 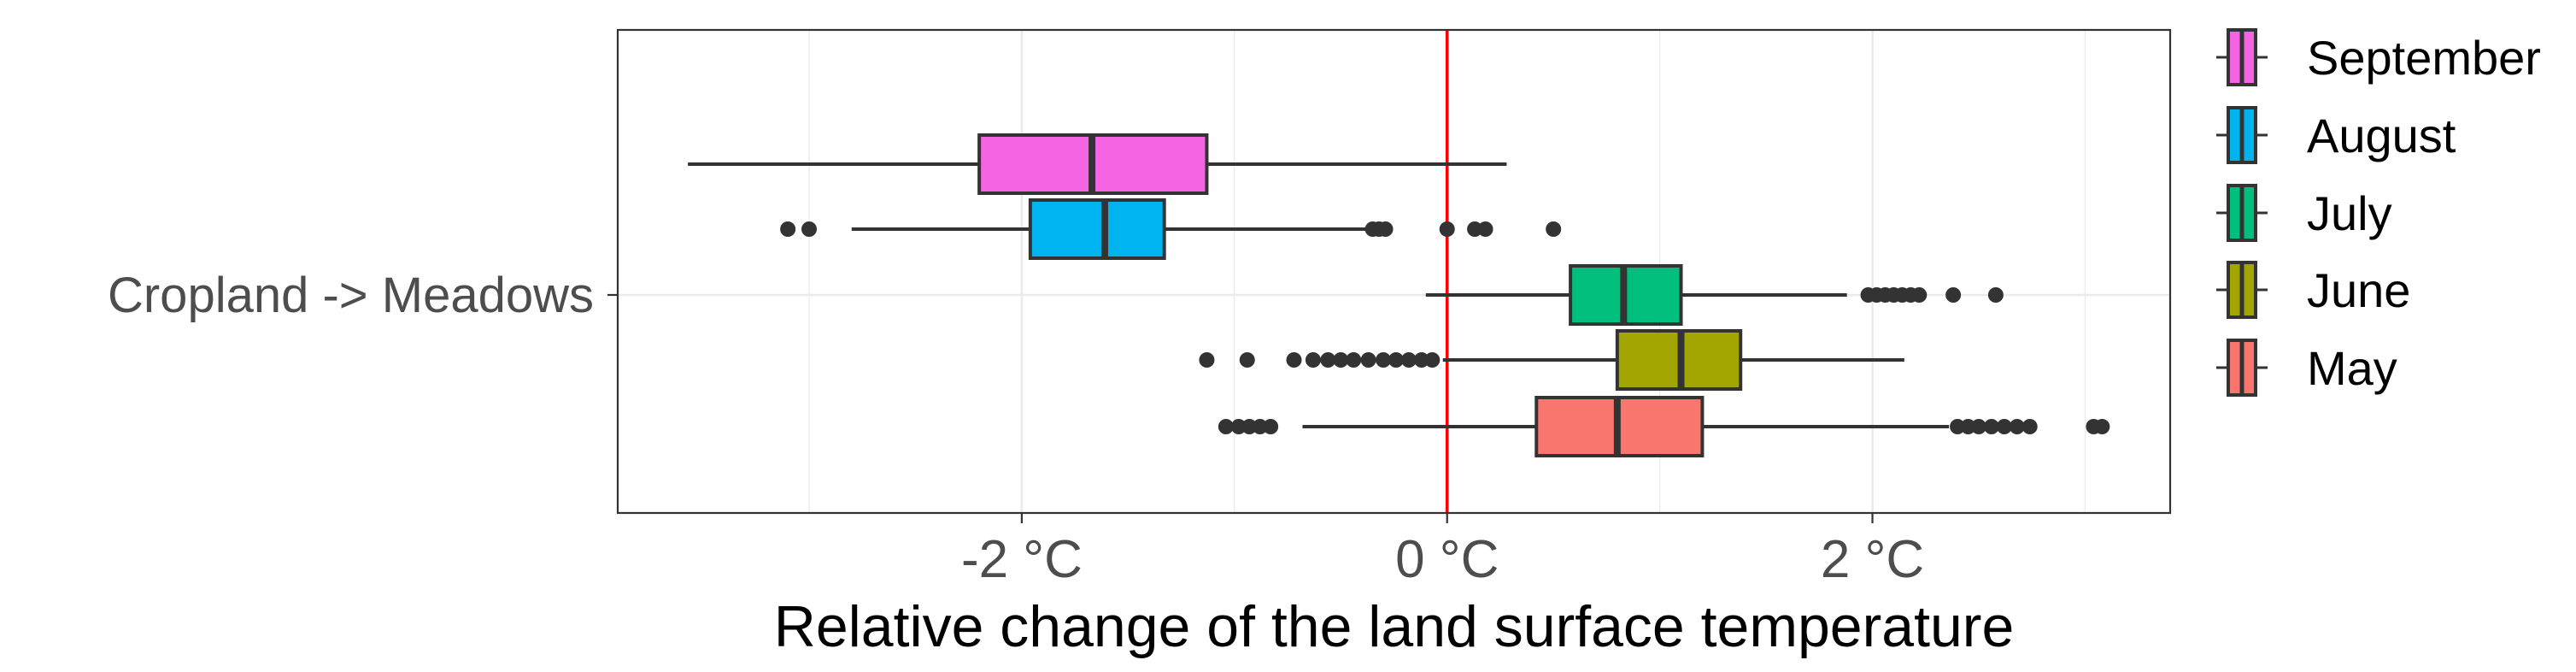 What do you see at coordinates (1171, 229) in the screenshot?
I see `box-august` at bounding box center [1171, 229].